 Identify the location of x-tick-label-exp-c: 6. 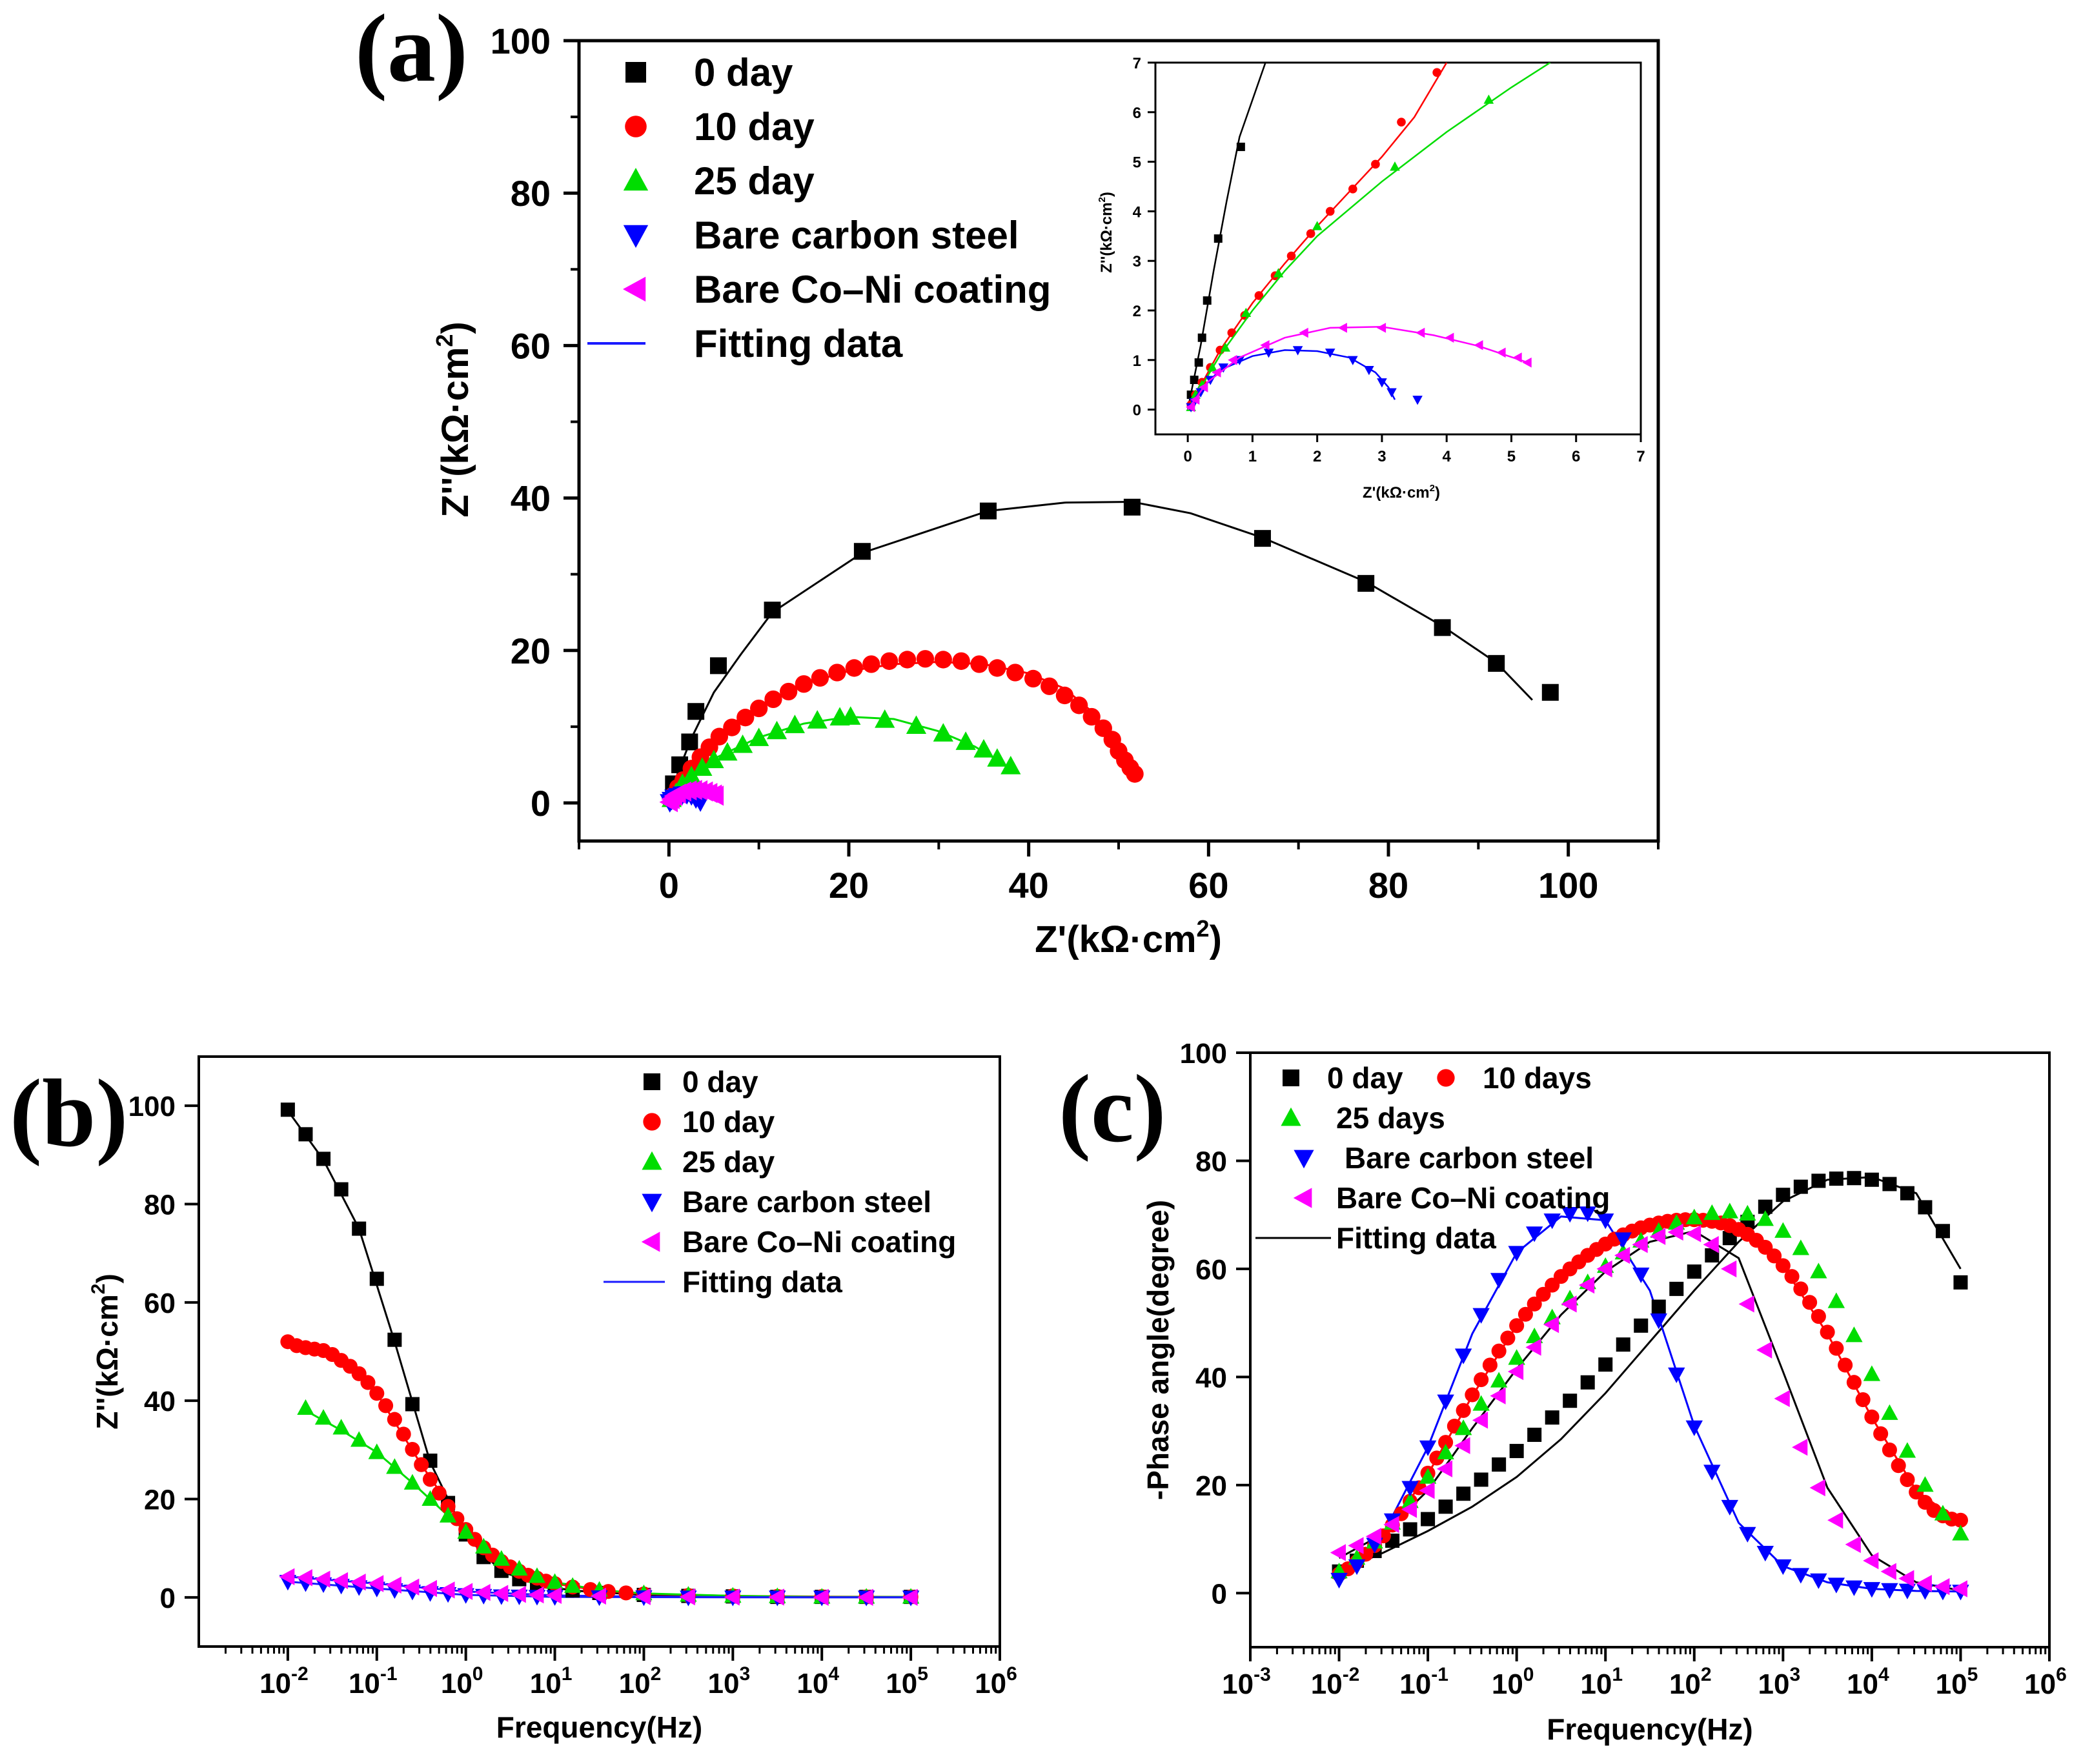
(2061, 1674).